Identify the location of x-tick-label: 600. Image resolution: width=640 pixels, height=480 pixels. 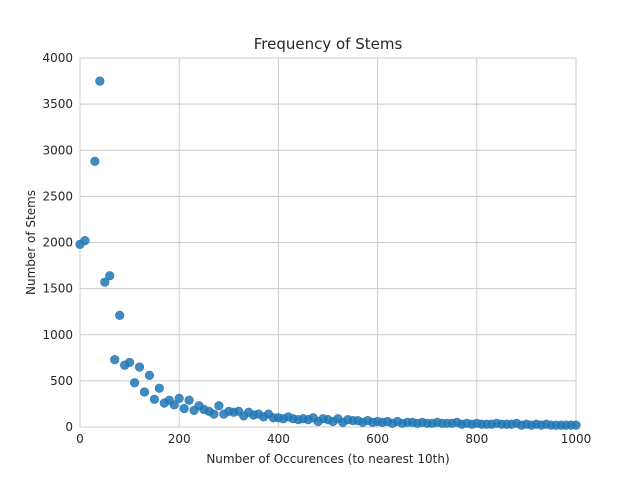
(377, 439).